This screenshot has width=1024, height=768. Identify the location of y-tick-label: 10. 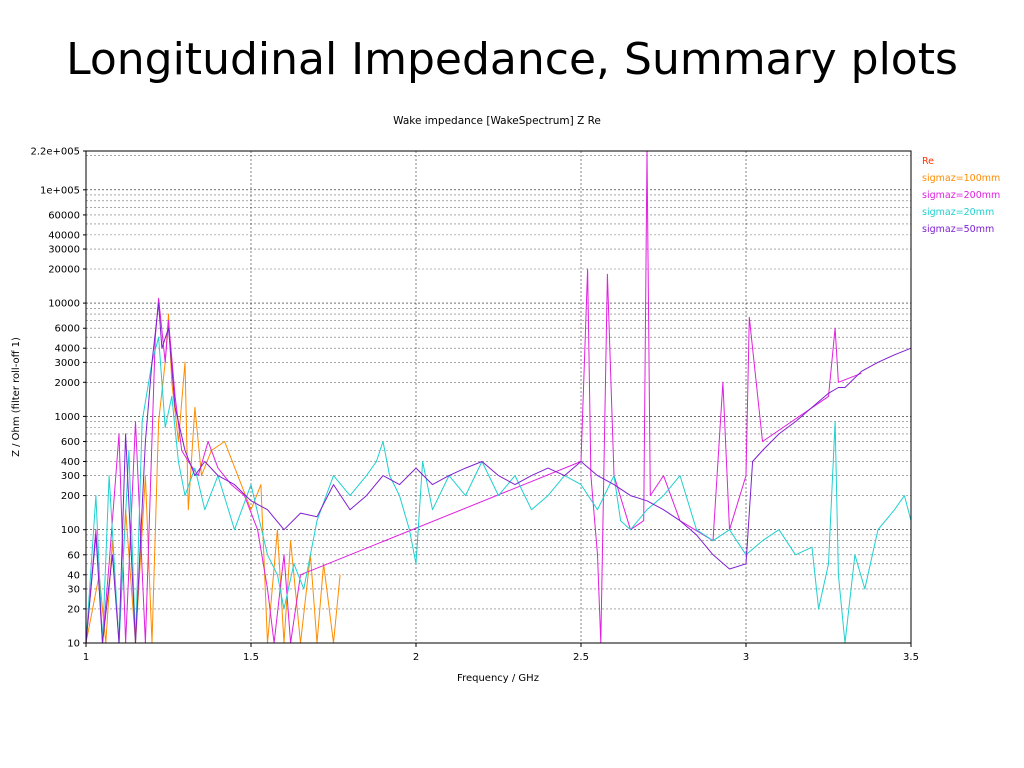
(73, 644).